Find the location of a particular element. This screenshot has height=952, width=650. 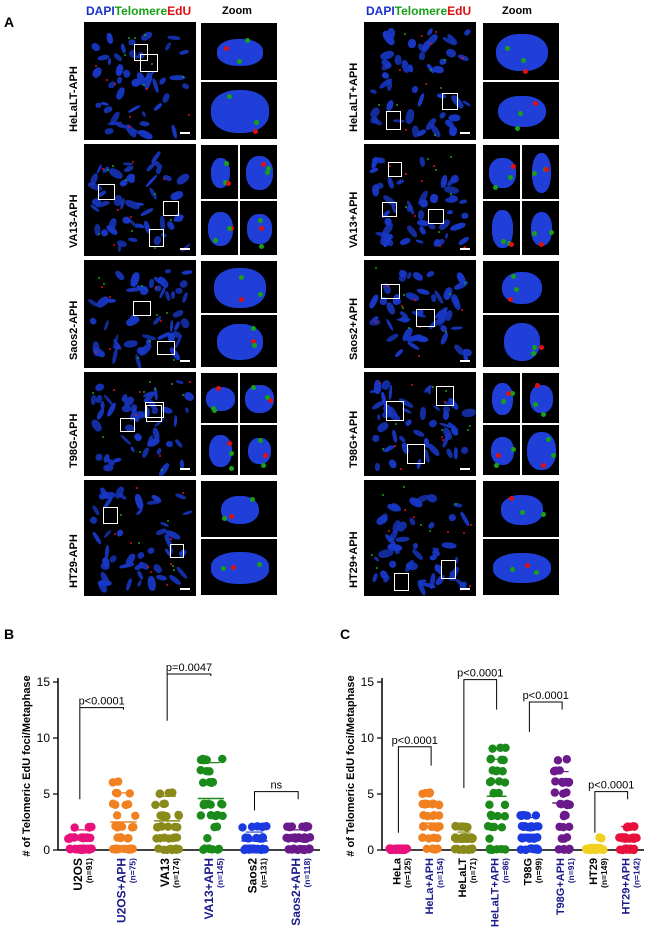

y-tick-label: 15 is located at coordinates (368, 682).